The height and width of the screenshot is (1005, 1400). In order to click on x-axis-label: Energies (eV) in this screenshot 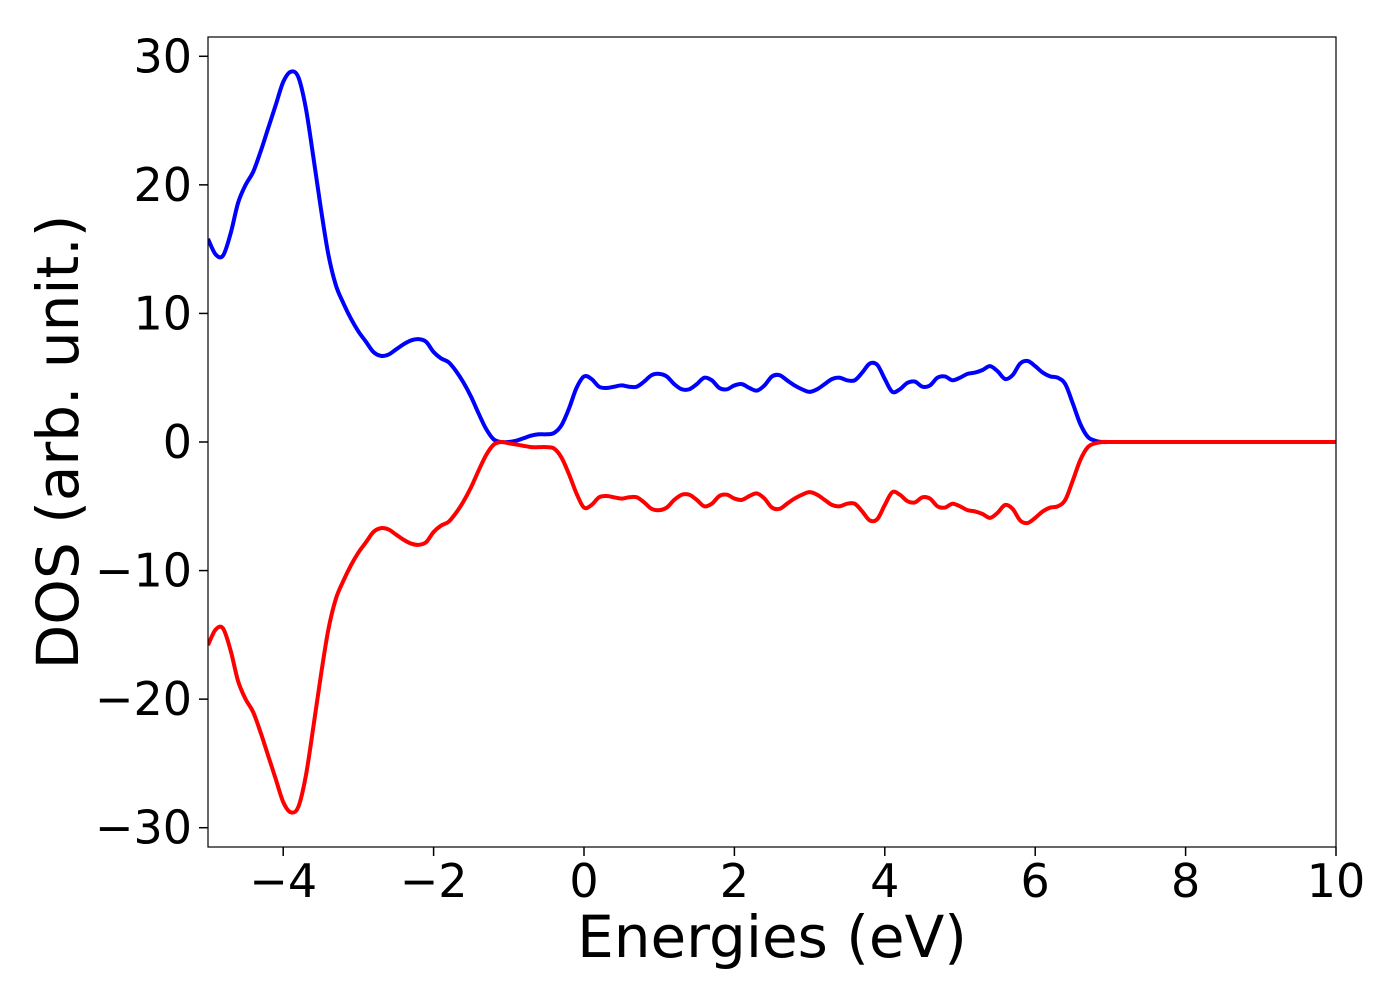, I will do `click(772, 937)`.